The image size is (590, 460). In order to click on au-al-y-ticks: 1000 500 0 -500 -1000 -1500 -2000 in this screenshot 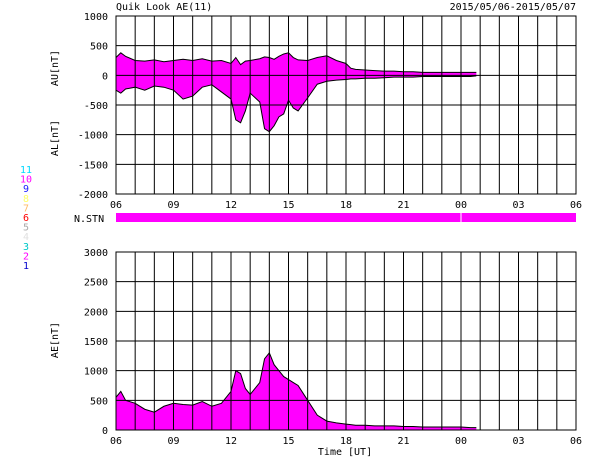, I will do `click(93, 106)`.